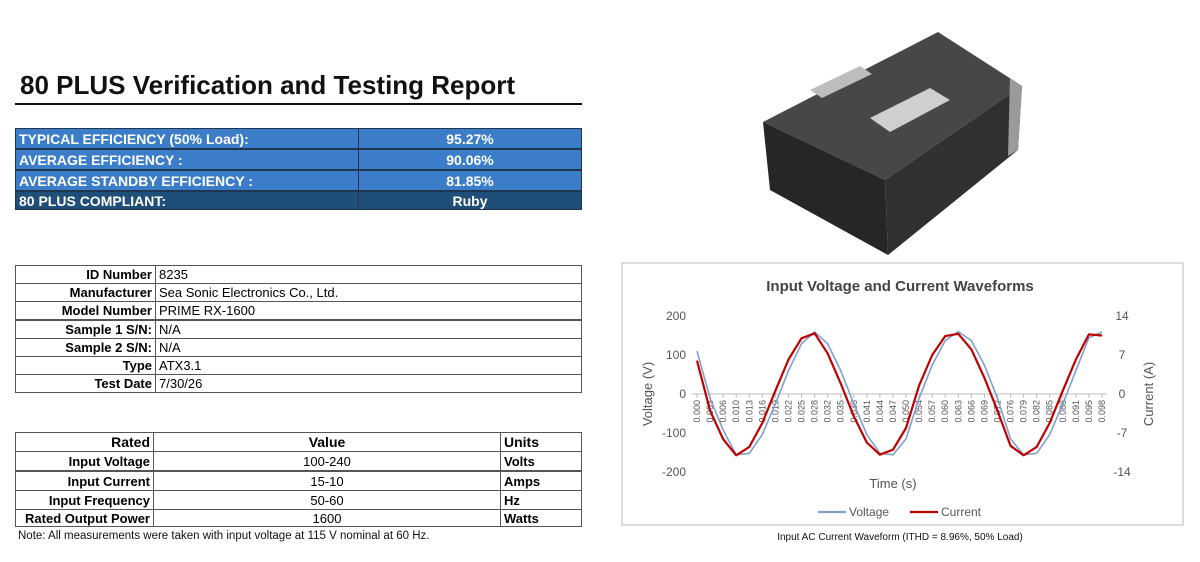 The width and height of the screenshot is (1200, 562). Describe the element at coordinates (867, 411) in the screenshot. I see `x-tick-label: 0.041` at that location.